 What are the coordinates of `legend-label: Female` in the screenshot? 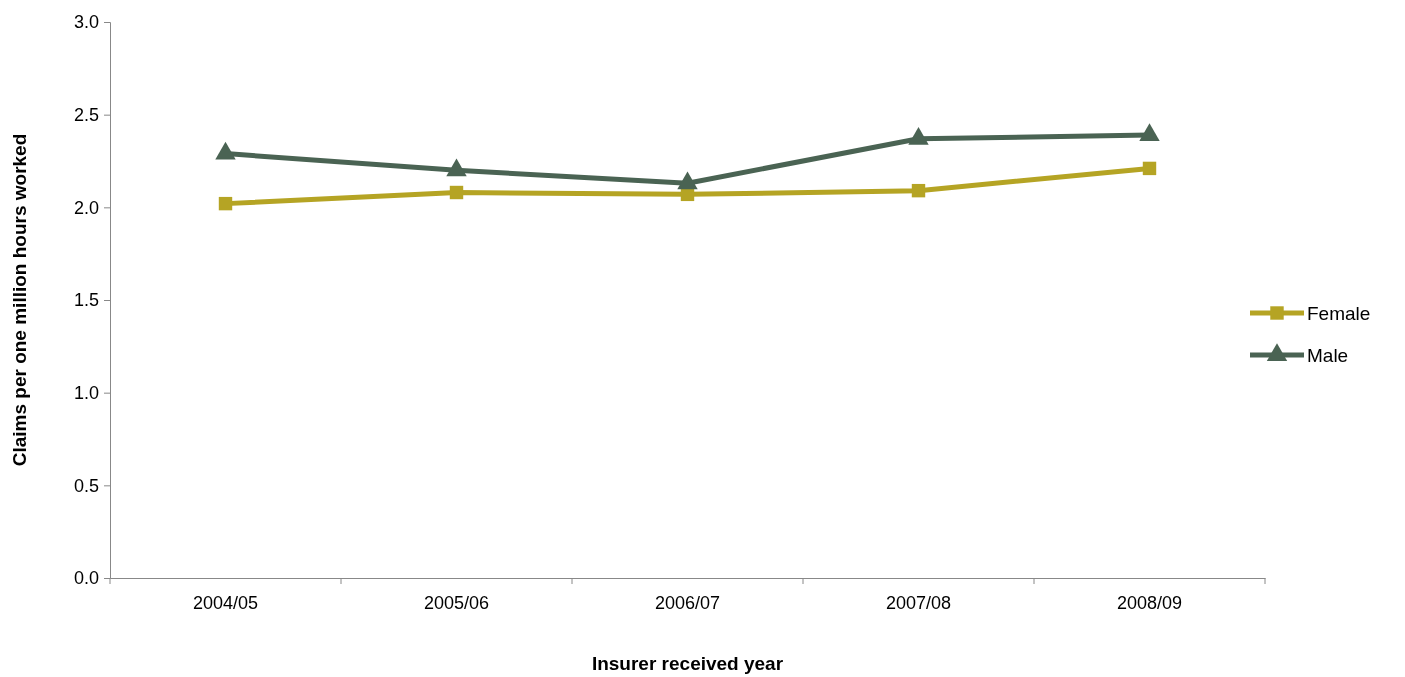 It's located at (1339, 313).